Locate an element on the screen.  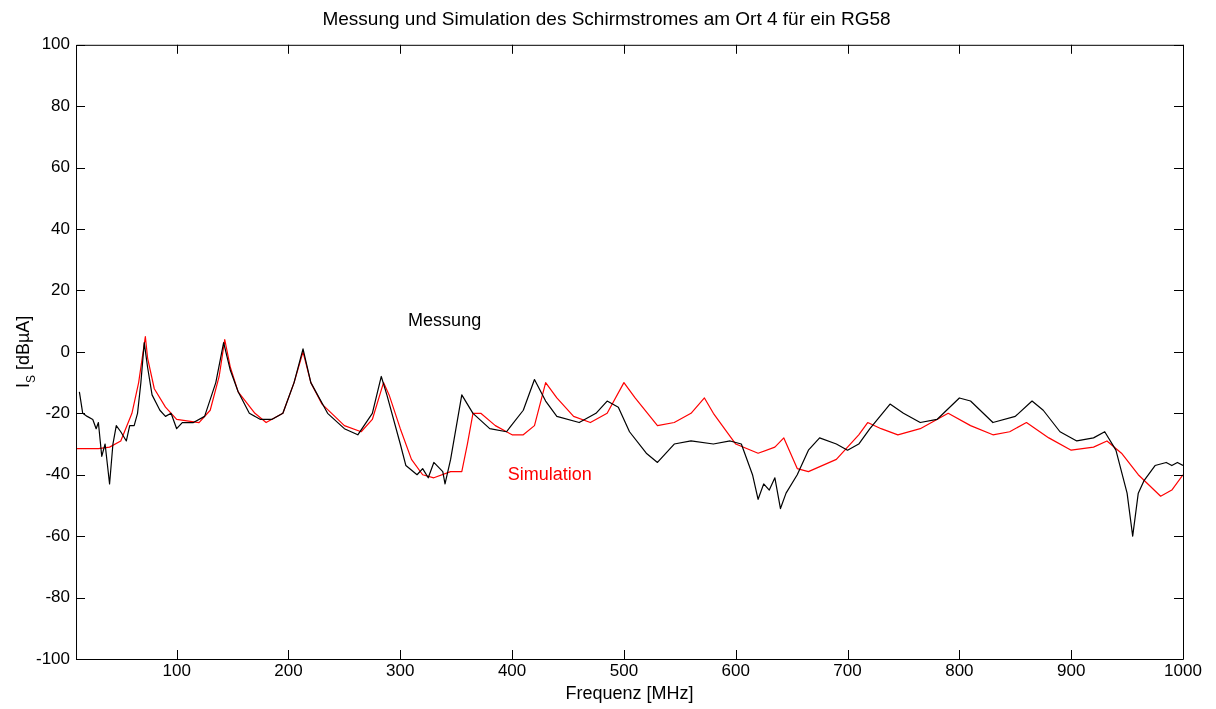
x-axis-title: Frequenz [MHz] is located at coordinates (629, 693).